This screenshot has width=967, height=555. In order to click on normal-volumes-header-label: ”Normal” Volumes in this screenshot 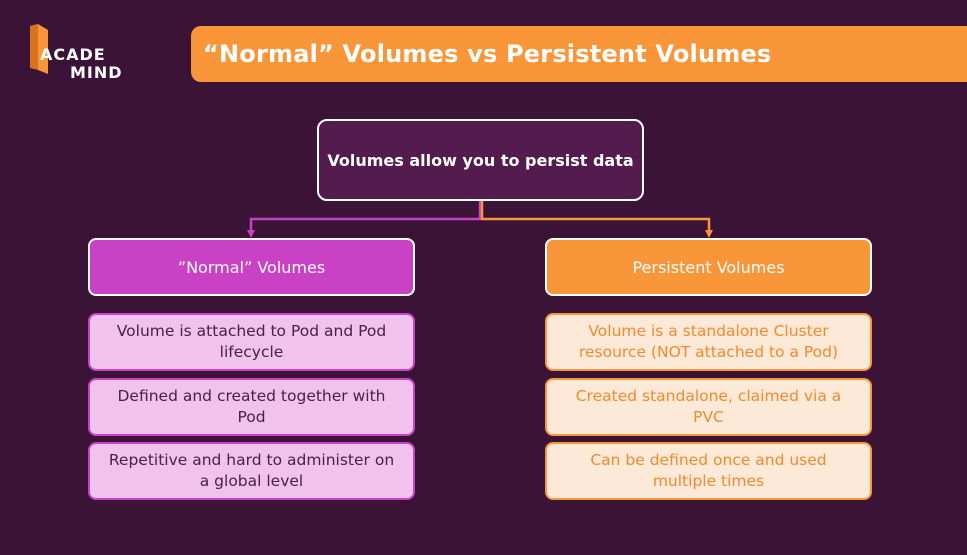, I will do `click(251, 267)`.